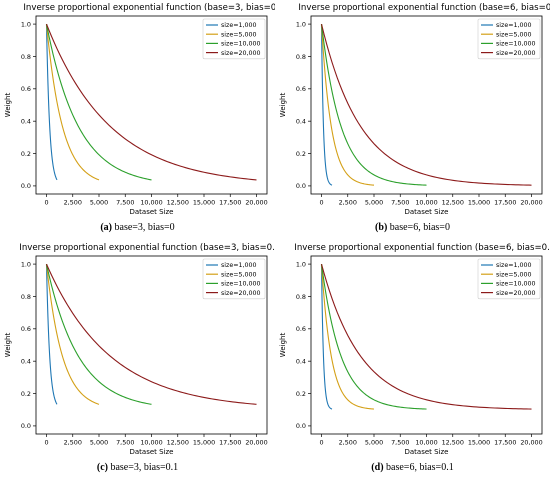  Describe the element at coordinates (301, 329) in the screenshot. I see `y-tick-label: 0.6` at that location.